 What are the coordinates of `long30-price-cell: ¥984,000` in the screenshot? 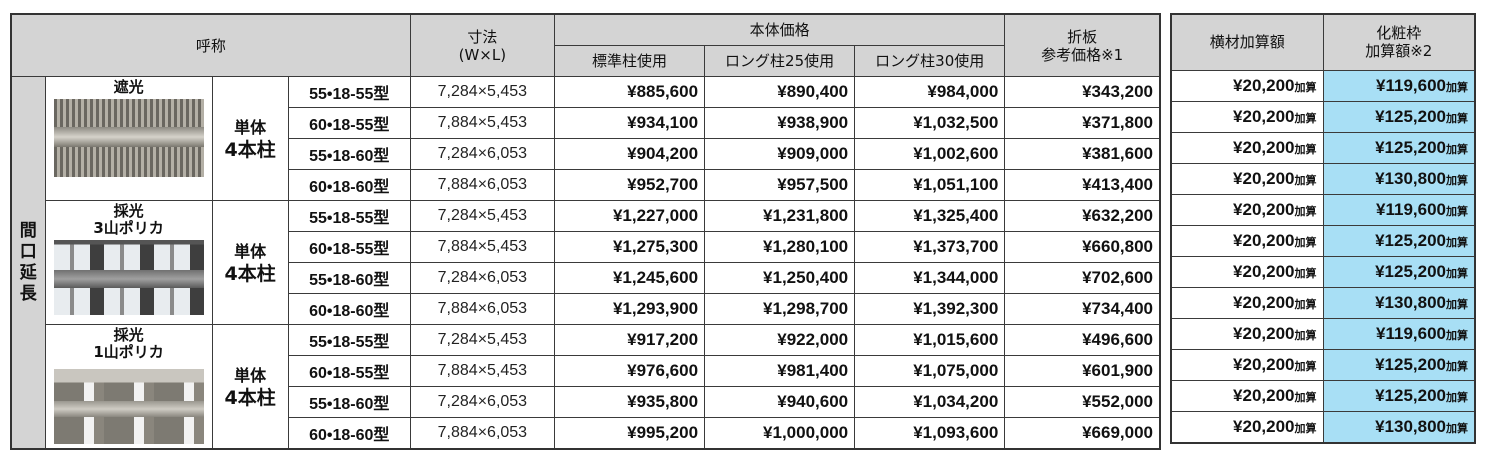 It's located at (930, 92).